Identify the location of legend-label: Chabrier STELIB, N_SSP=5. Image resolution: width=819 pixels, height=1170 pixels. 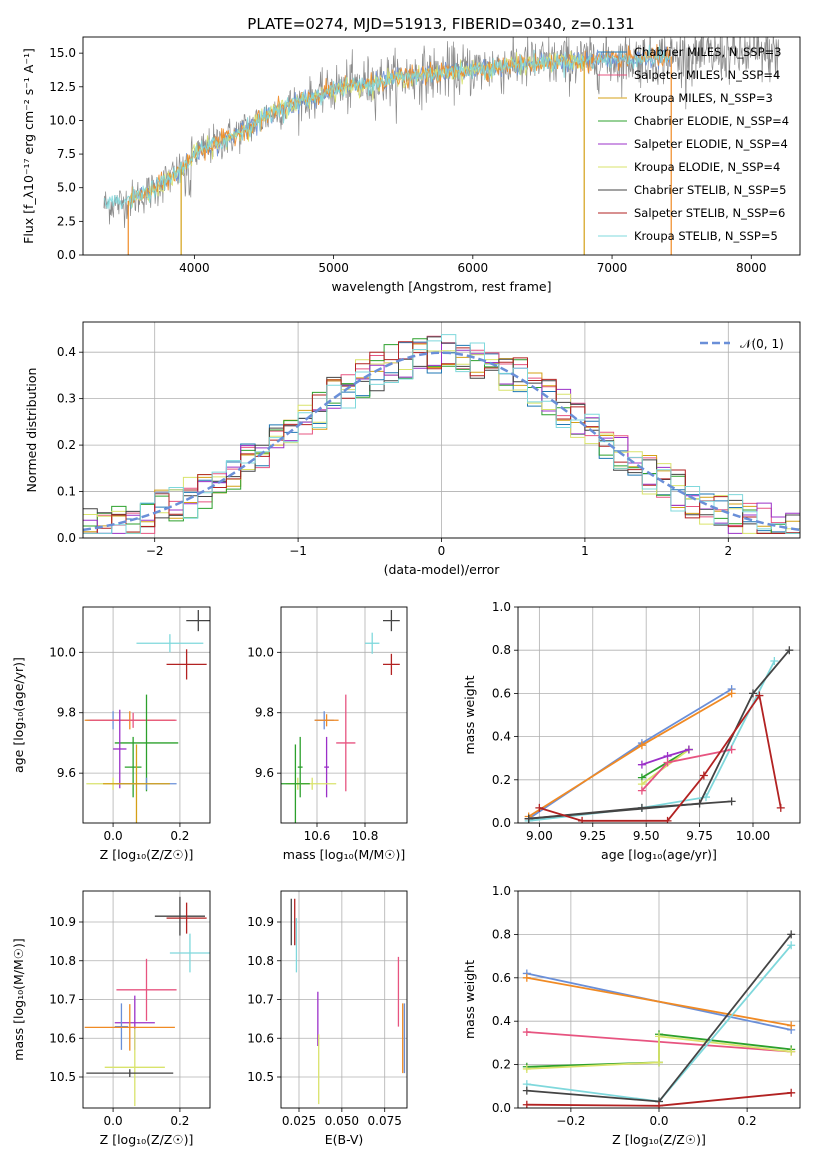
(710, 190).